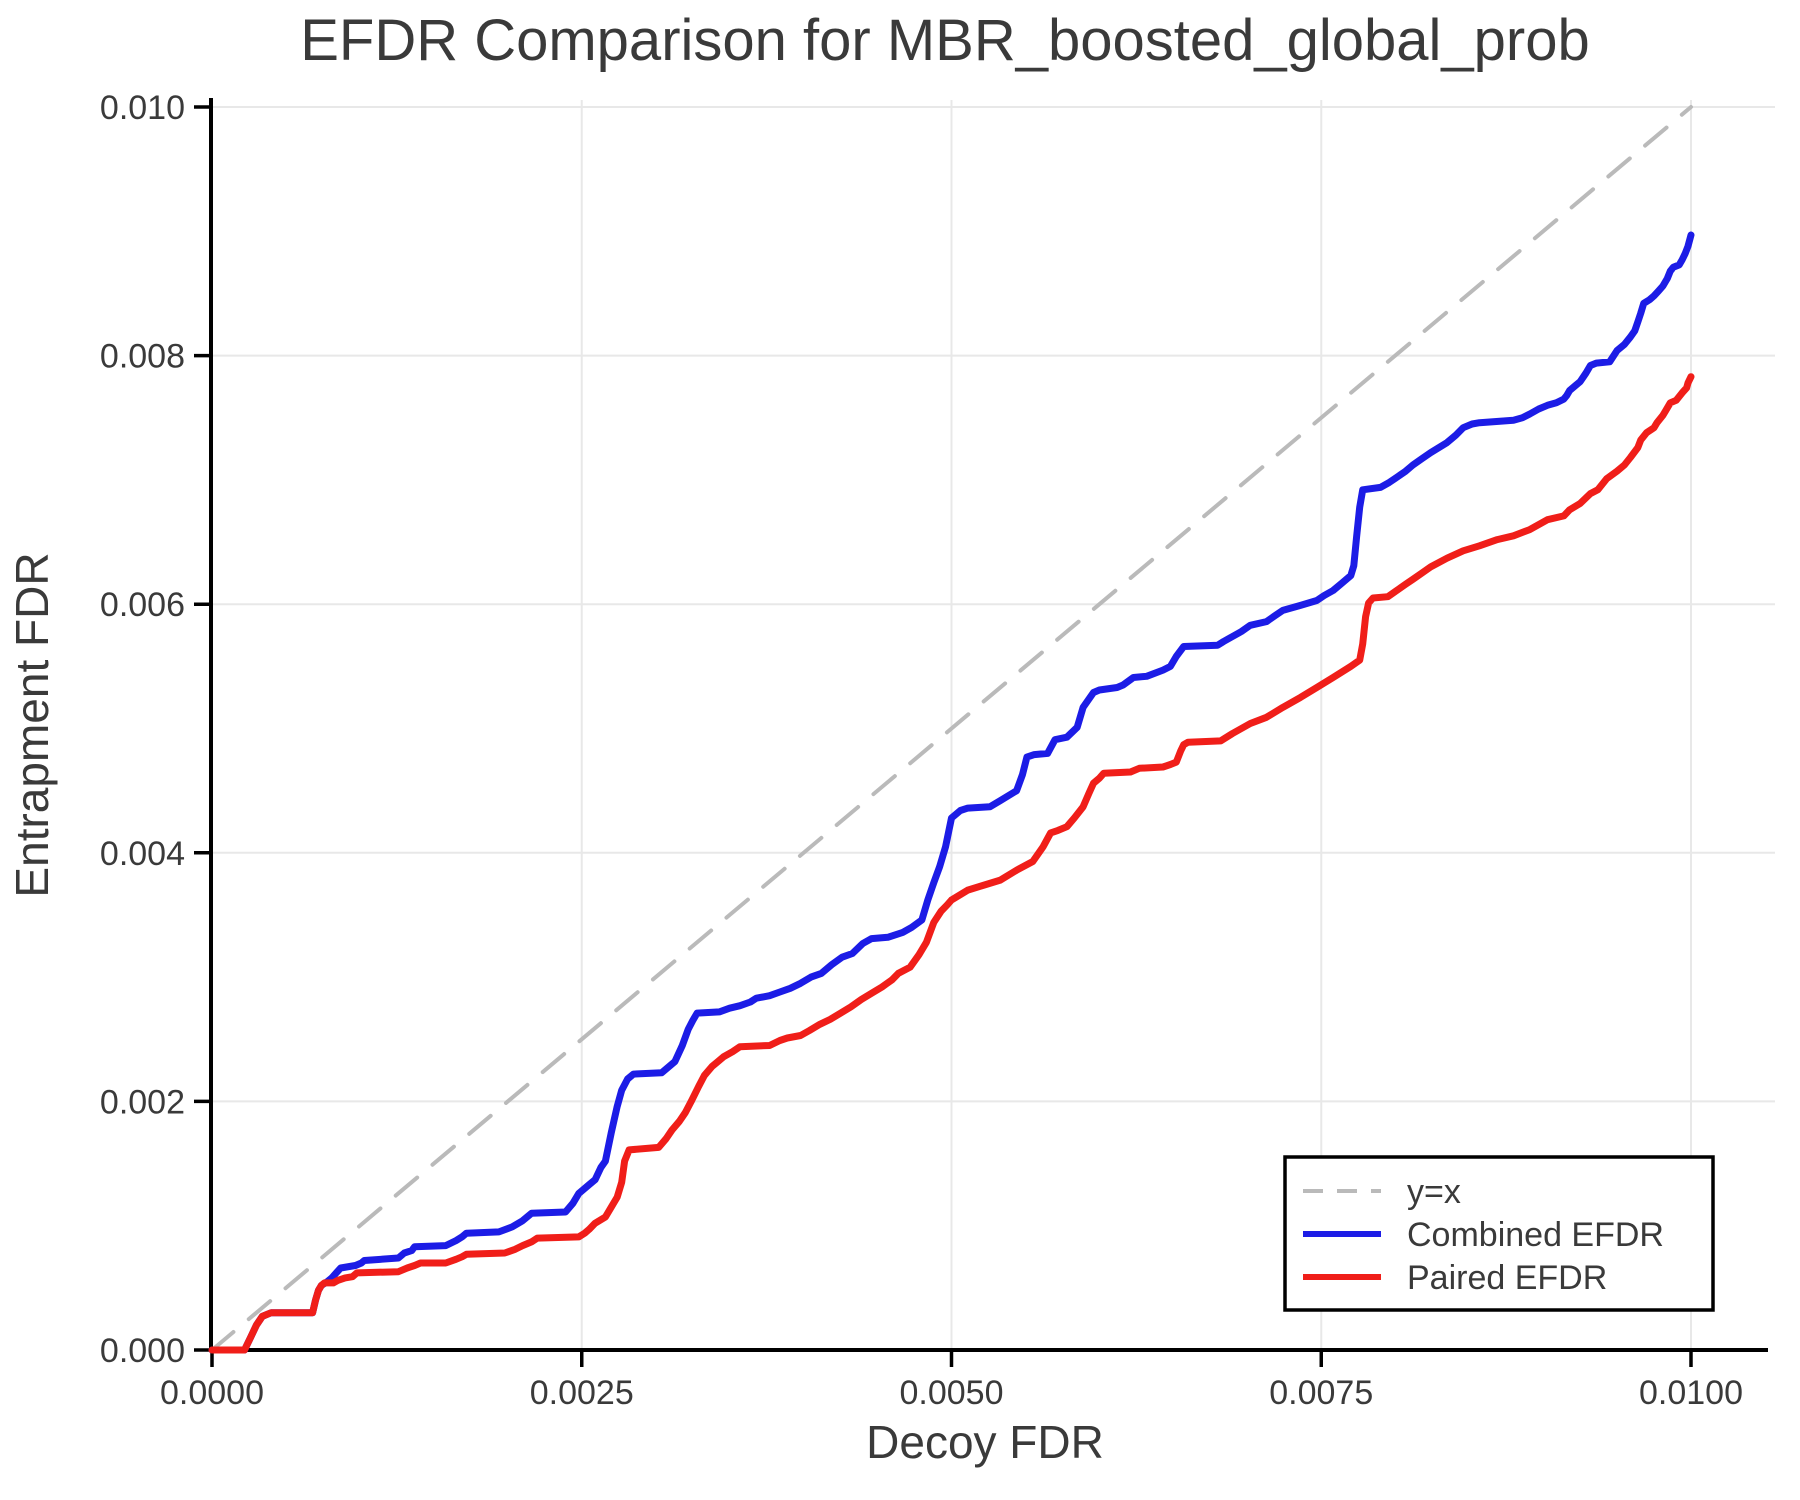  I want to click on legend-label-3: Paired EFDR, so click(1507, 1278).